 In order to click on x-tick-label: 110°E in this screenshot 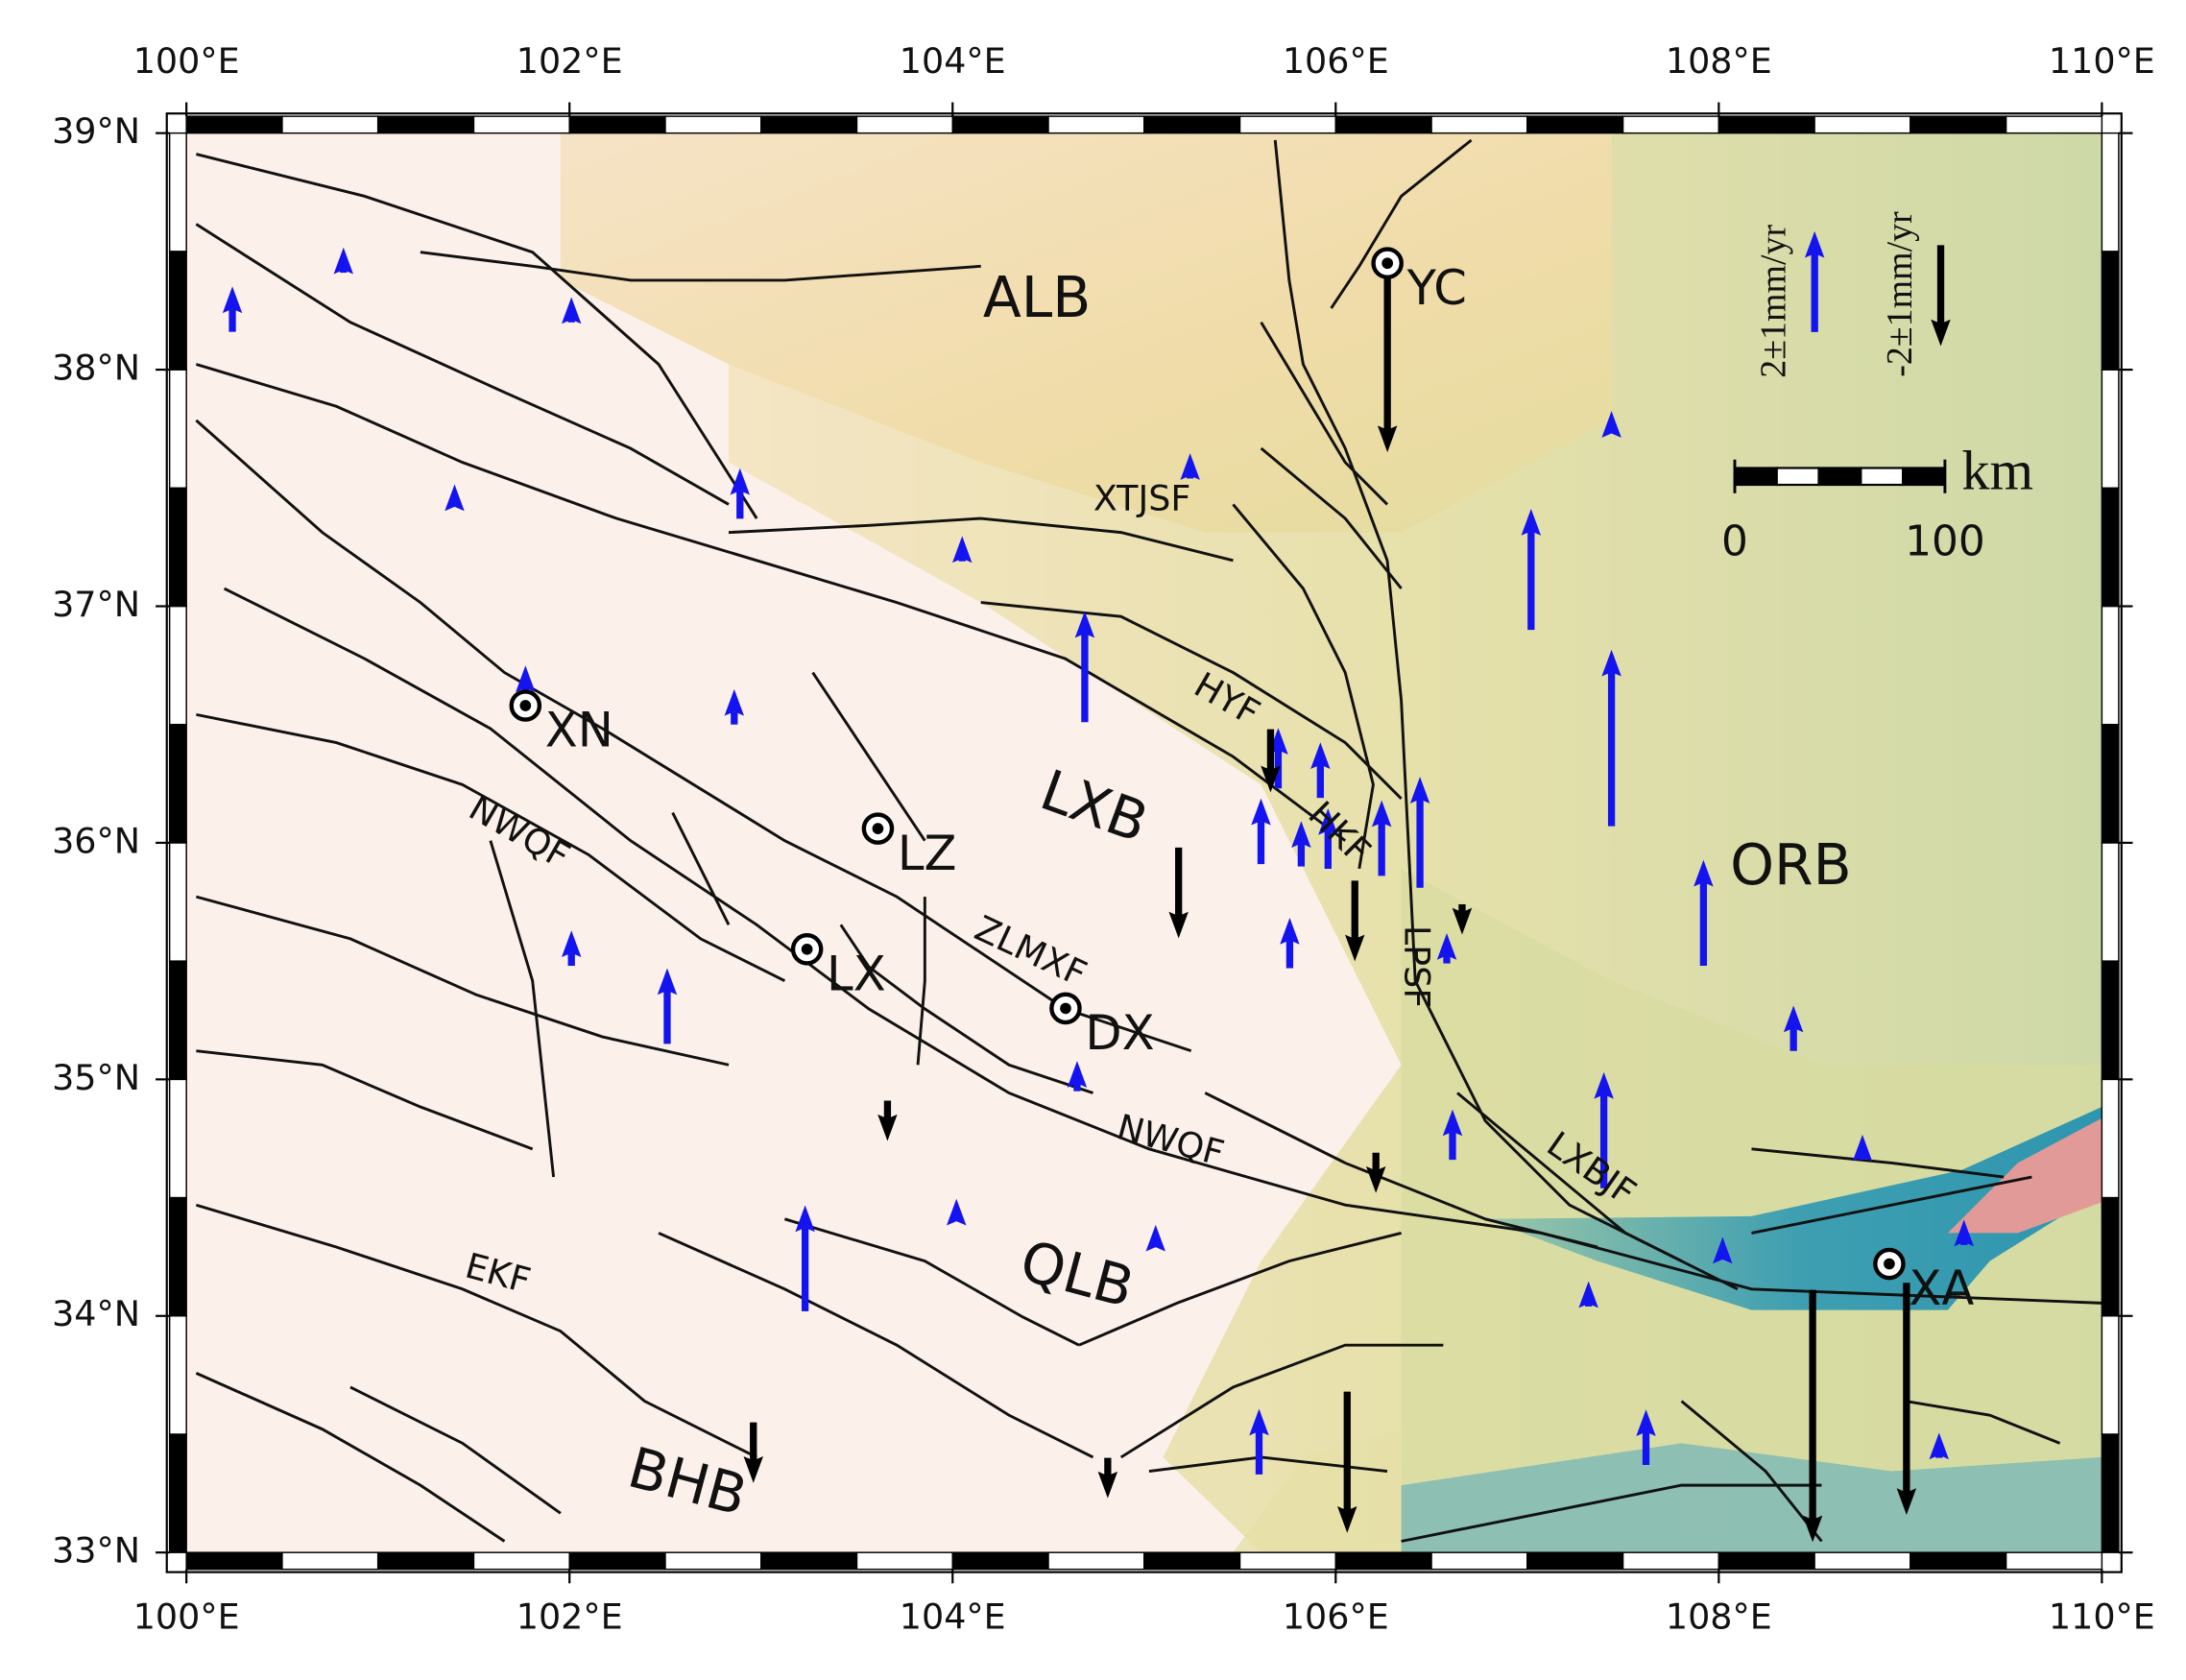, I will do `click(2102, 61)`.